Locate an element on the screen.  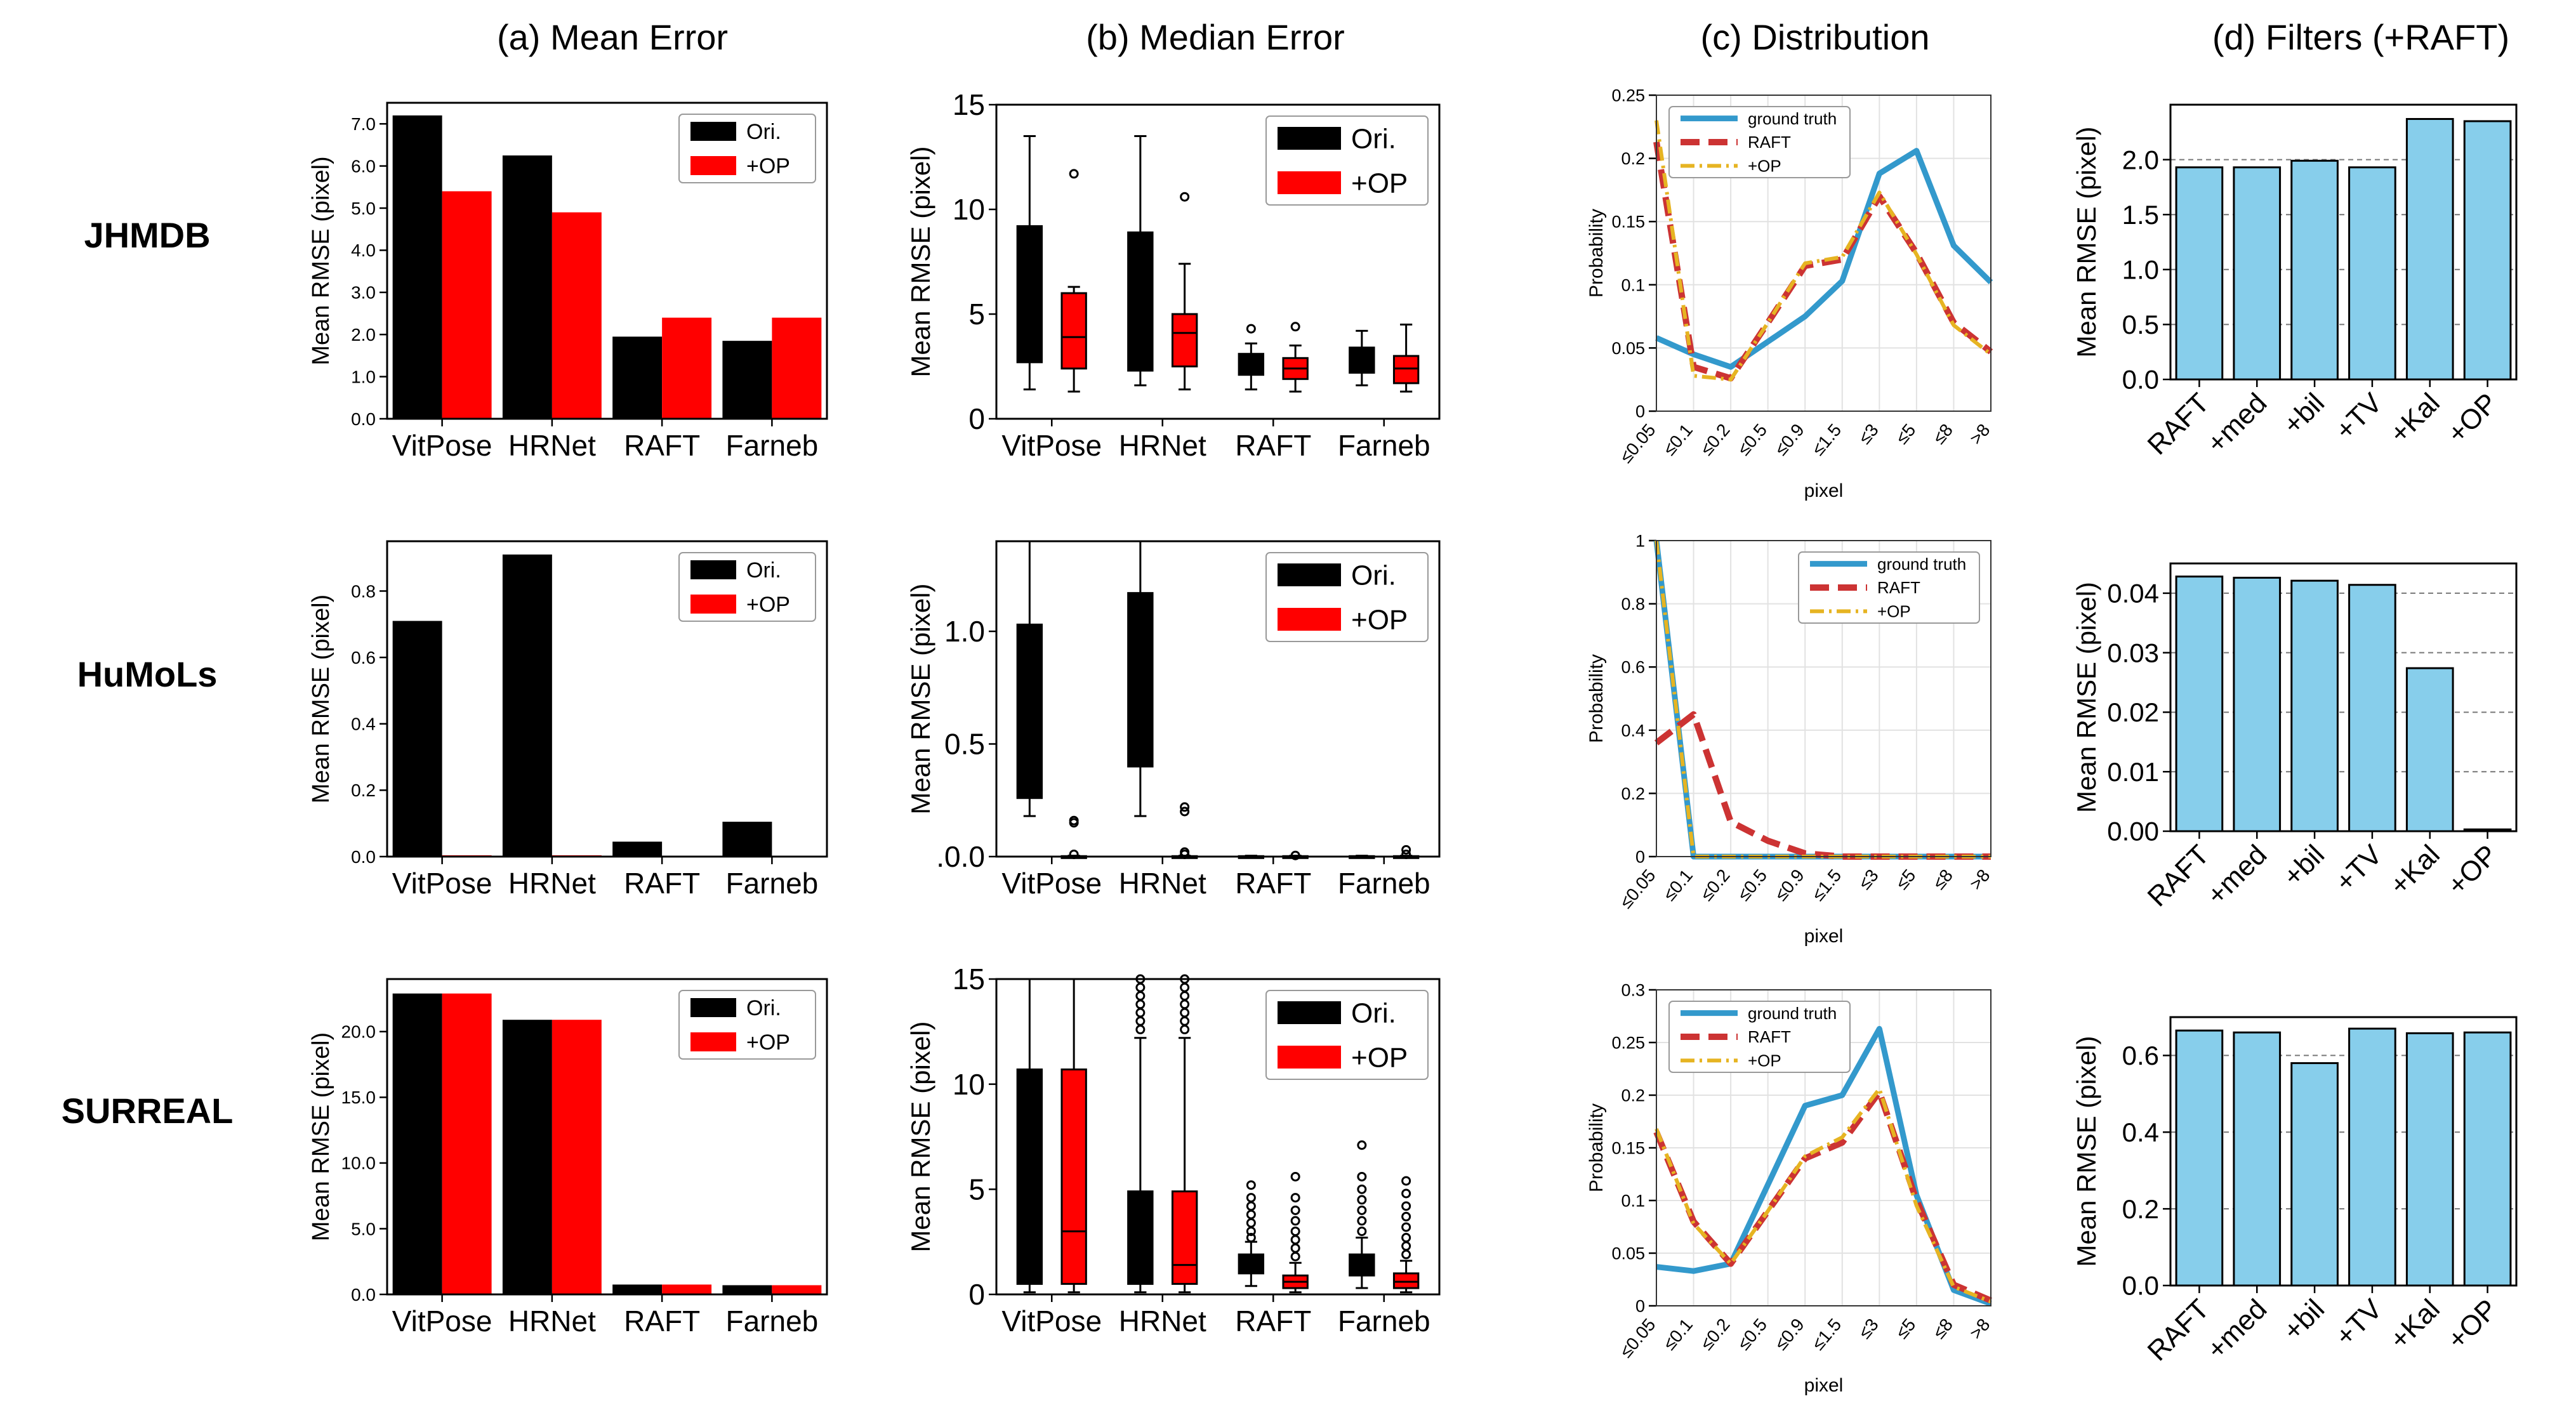
b-humols-ytick-label: 0.5 is located at coordinates (965, 744).